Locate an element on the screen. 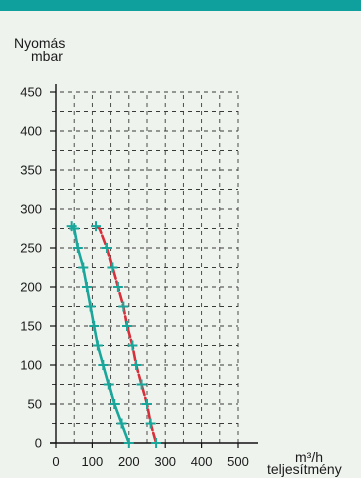 This screenshot has width=361, height=478. y-tick-label: 200 is located at coordinates (31, 287).